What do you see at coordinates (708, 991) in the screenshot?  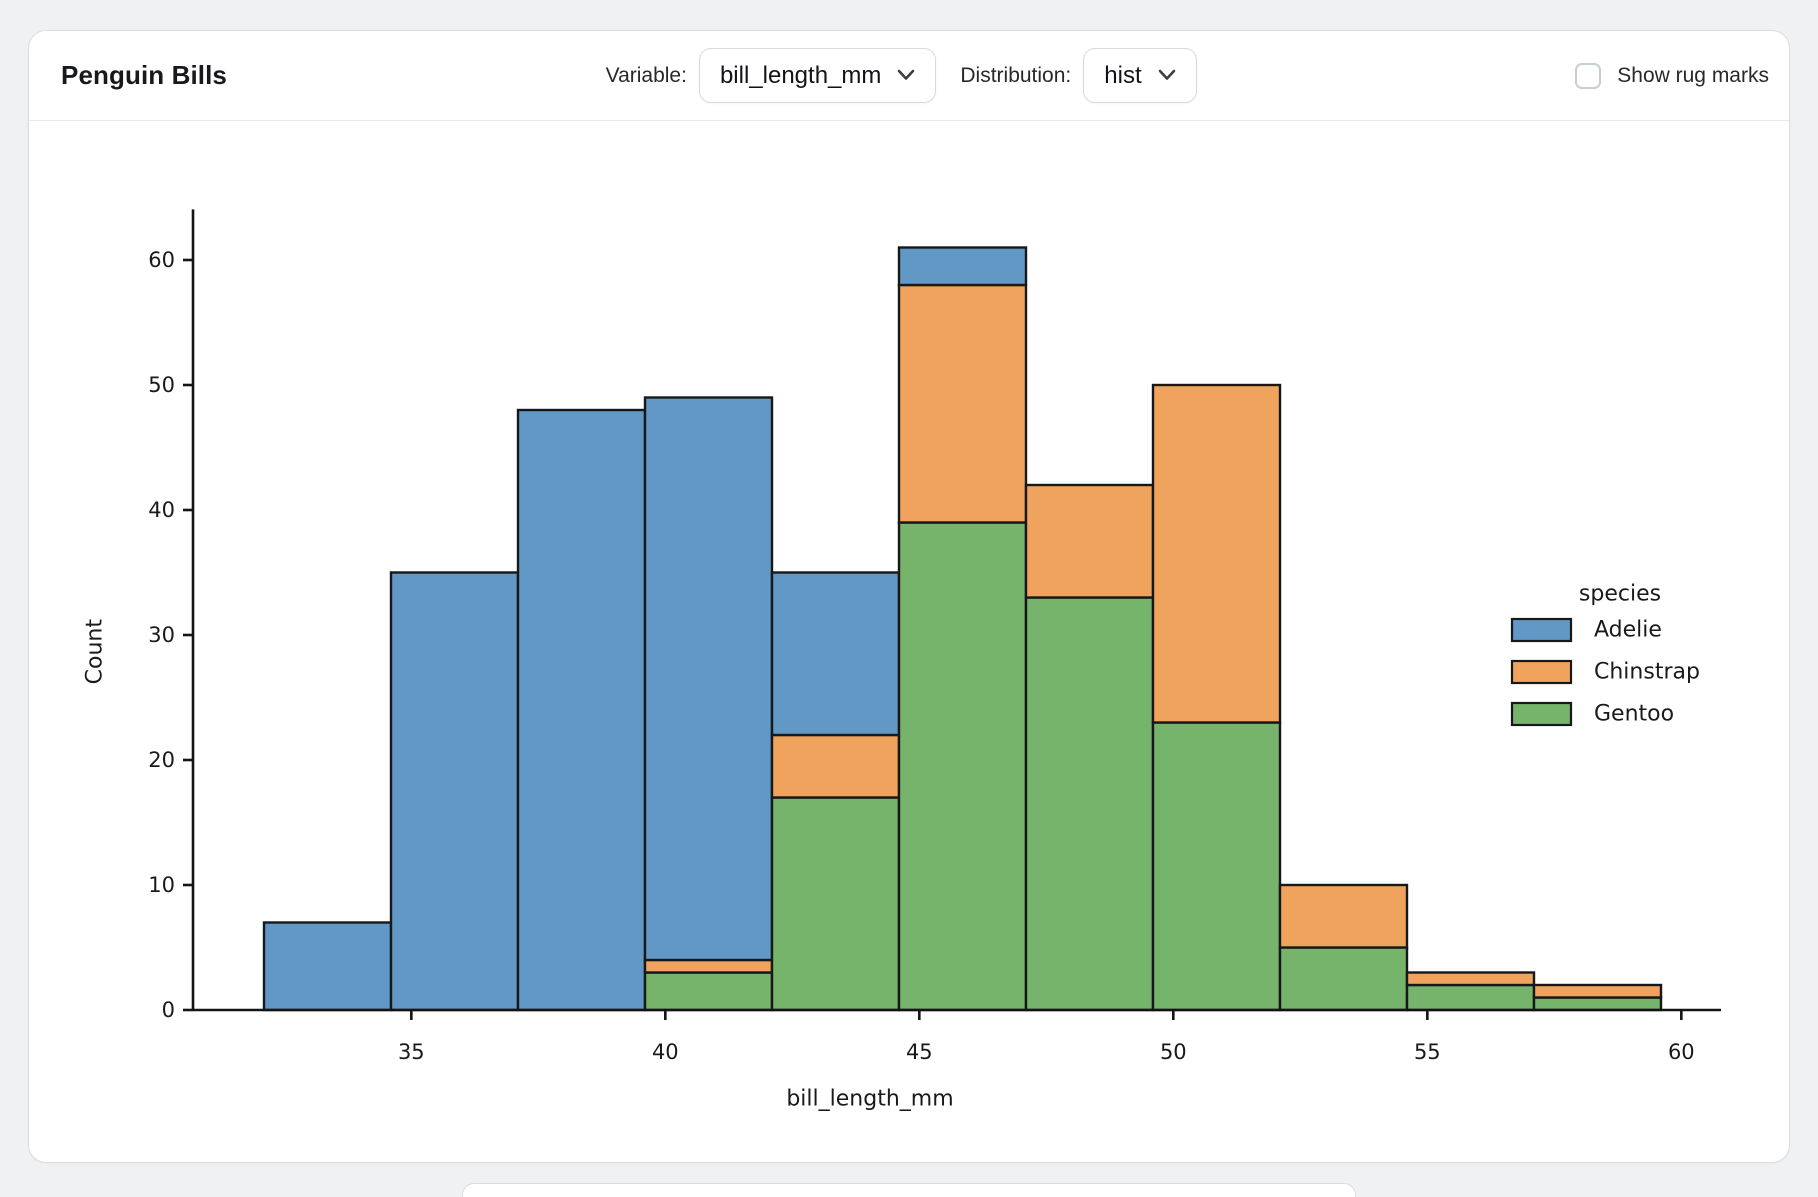 I see `bar-segment-gentoo-bin4` at bounding box center [708, 991].